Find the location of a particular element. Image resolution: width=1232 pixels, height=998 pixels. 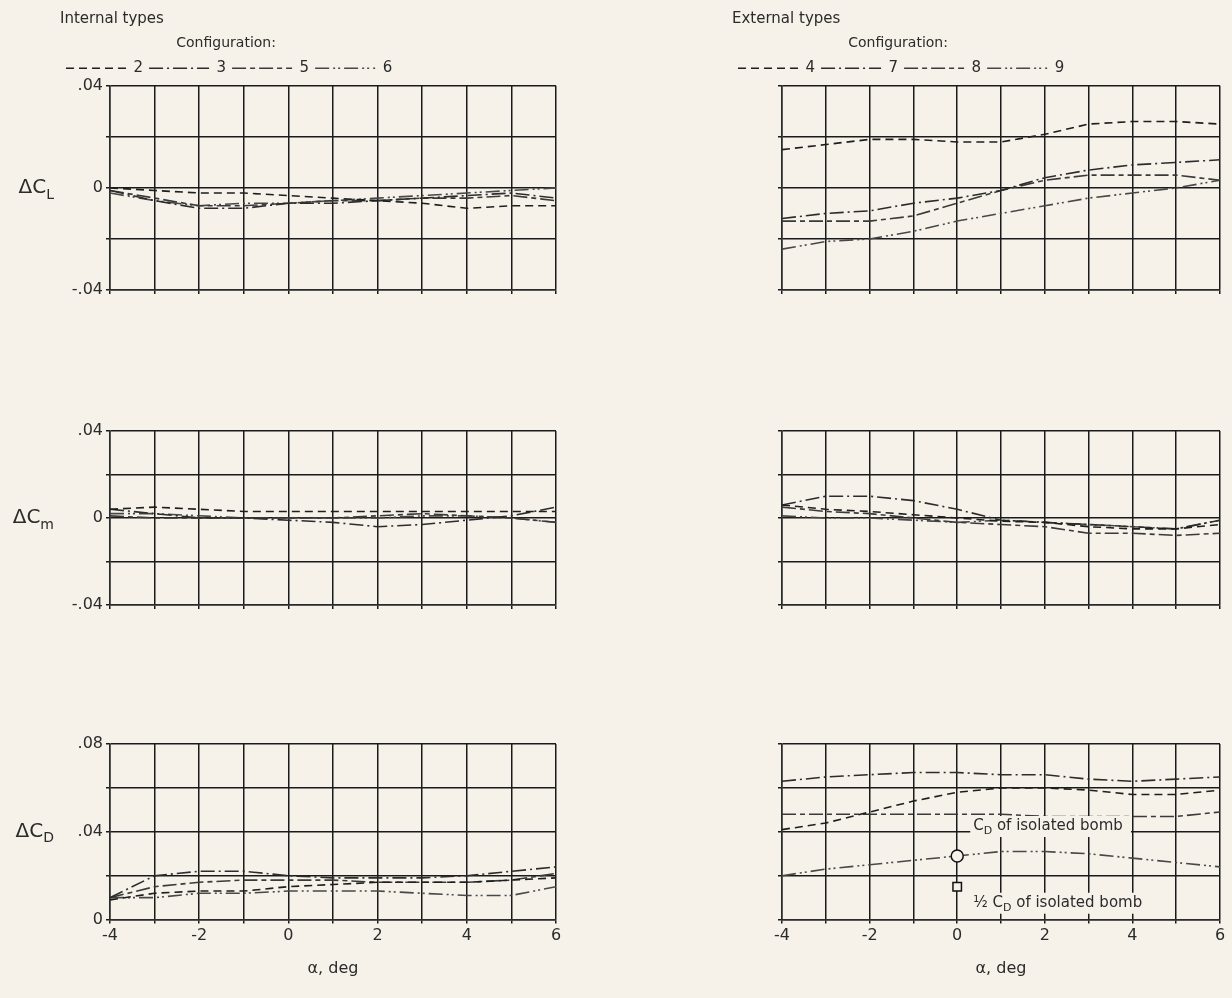

legend-label: 7 is located at coordinates (893, 67).